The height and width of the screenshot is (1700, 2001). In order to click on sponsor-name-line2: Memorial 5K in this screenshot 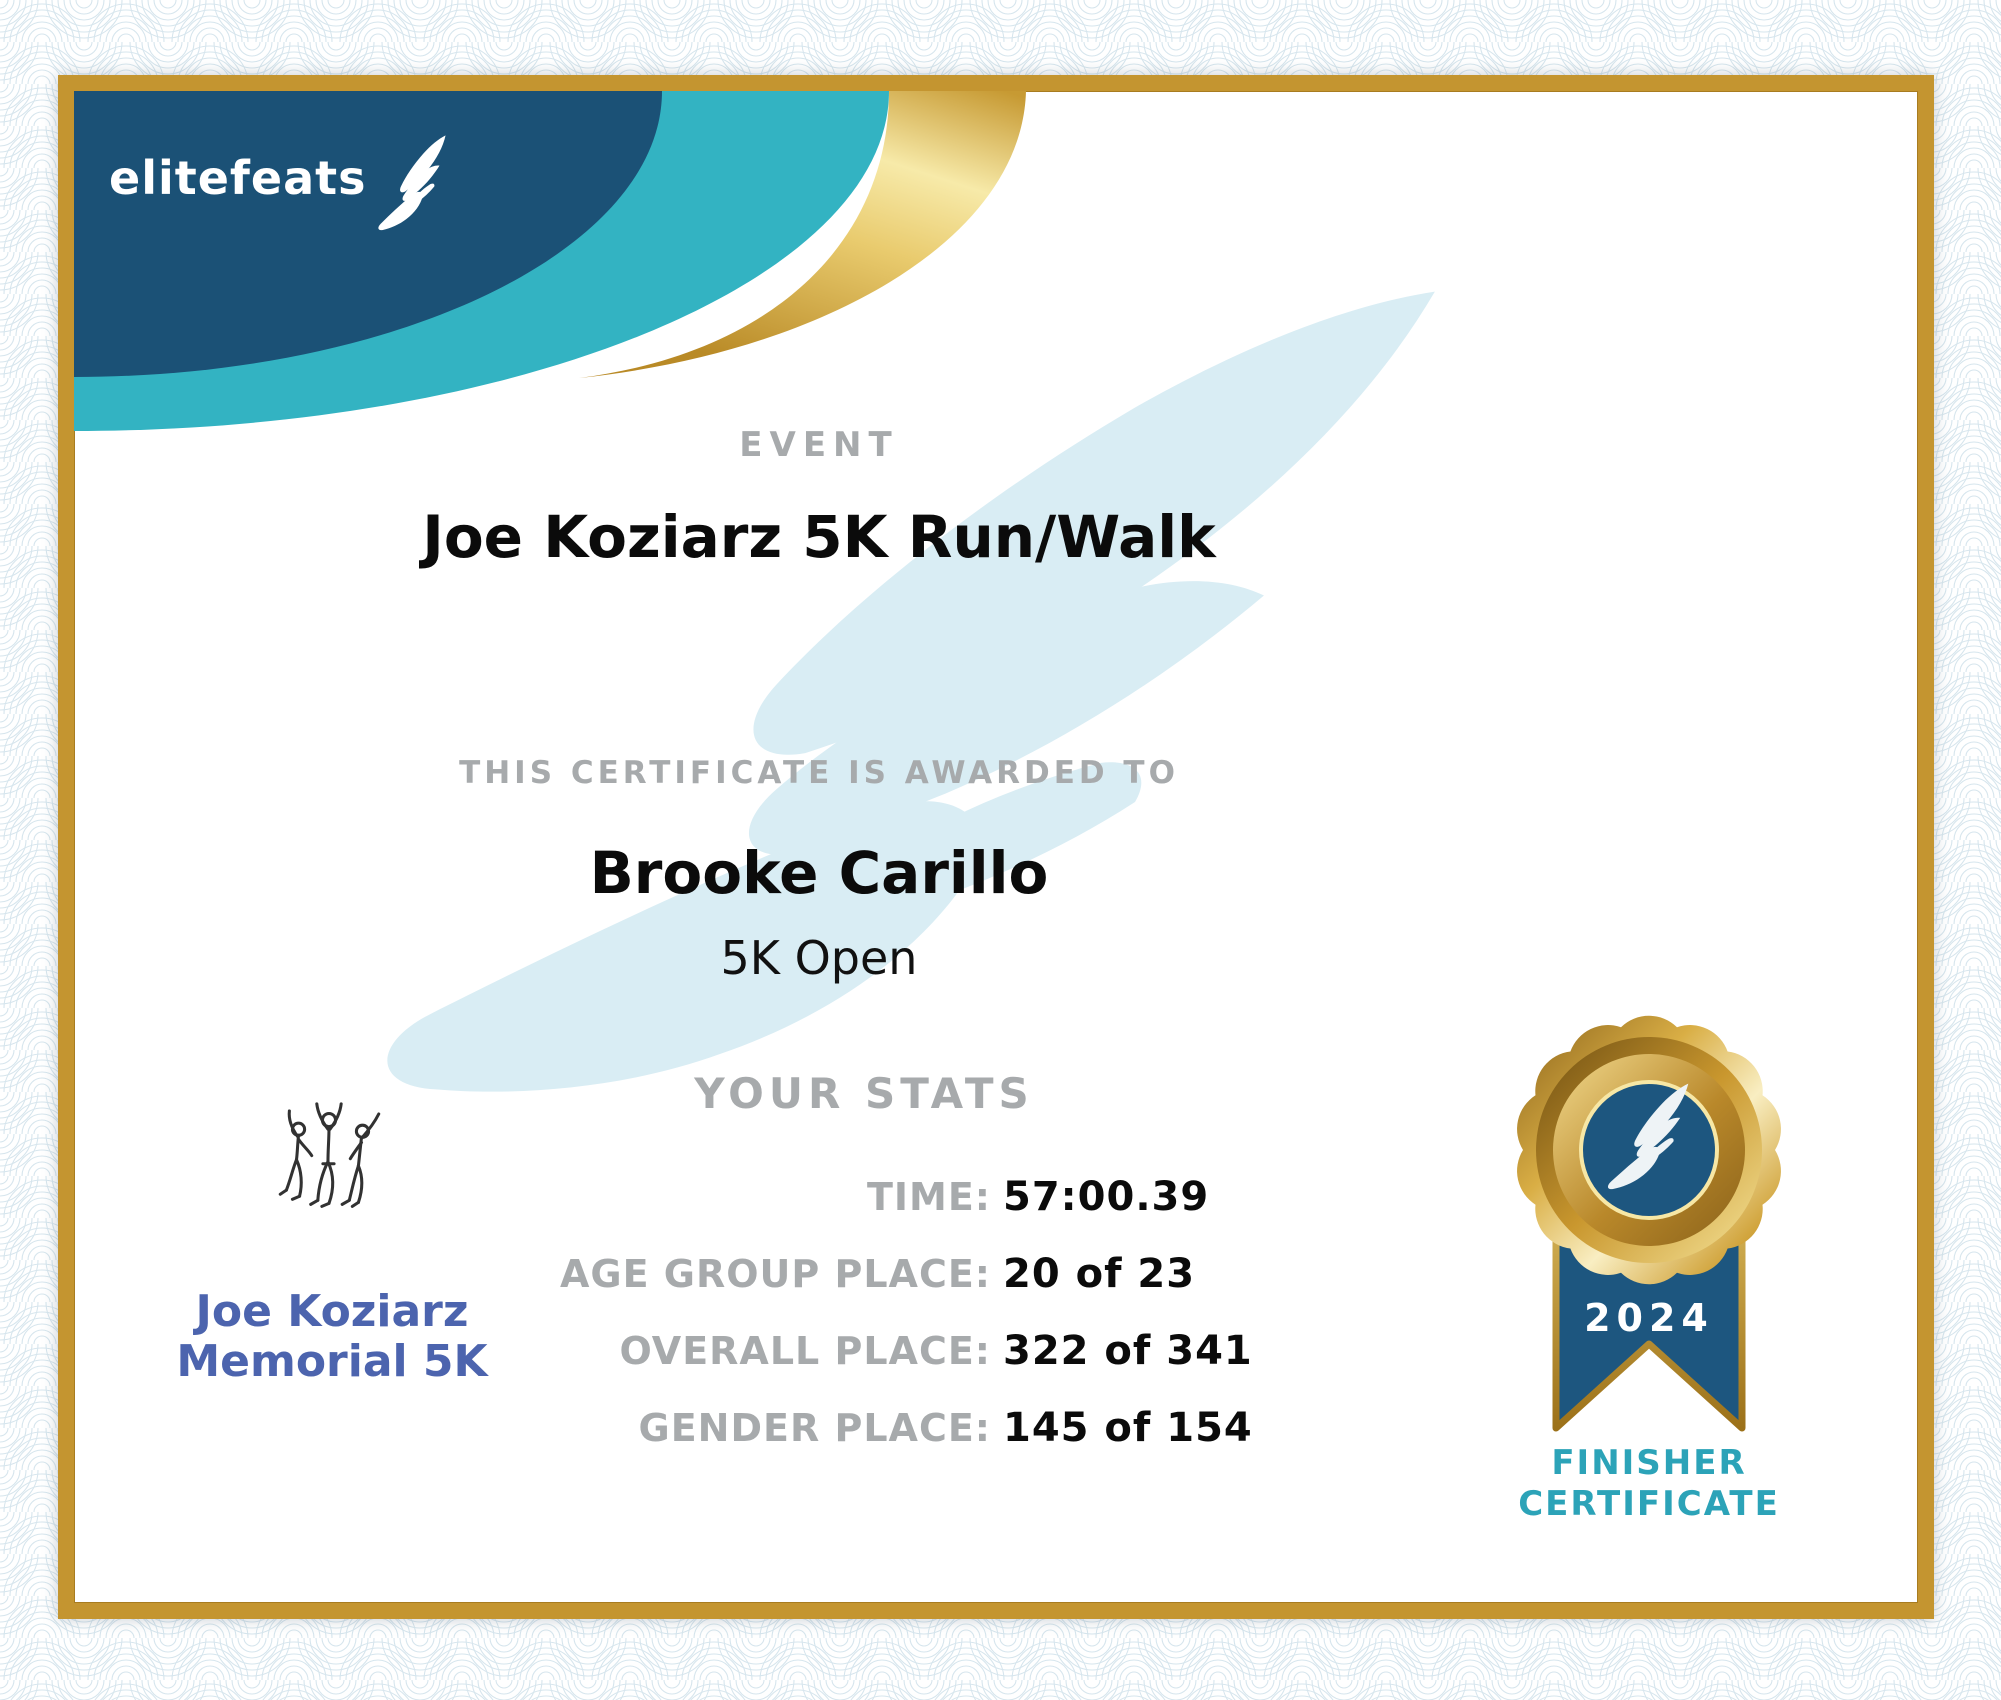, I will do `click(332, 1361)`.